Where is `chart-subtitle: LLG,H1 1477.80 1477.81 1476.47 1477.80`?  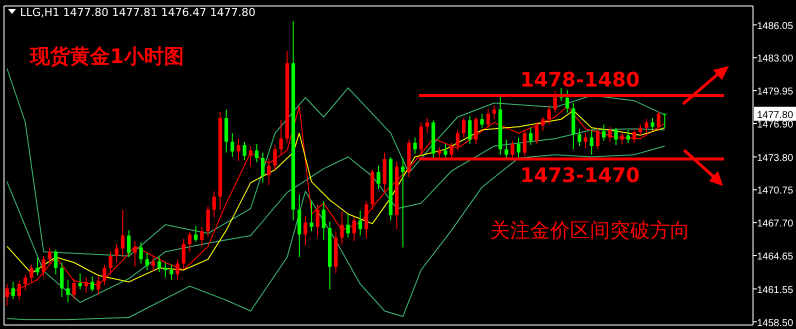 chart-subtitle: LLG,H1 1477.80 1477.81 1476.47 1477.80 is located at coordinates (138, 12).